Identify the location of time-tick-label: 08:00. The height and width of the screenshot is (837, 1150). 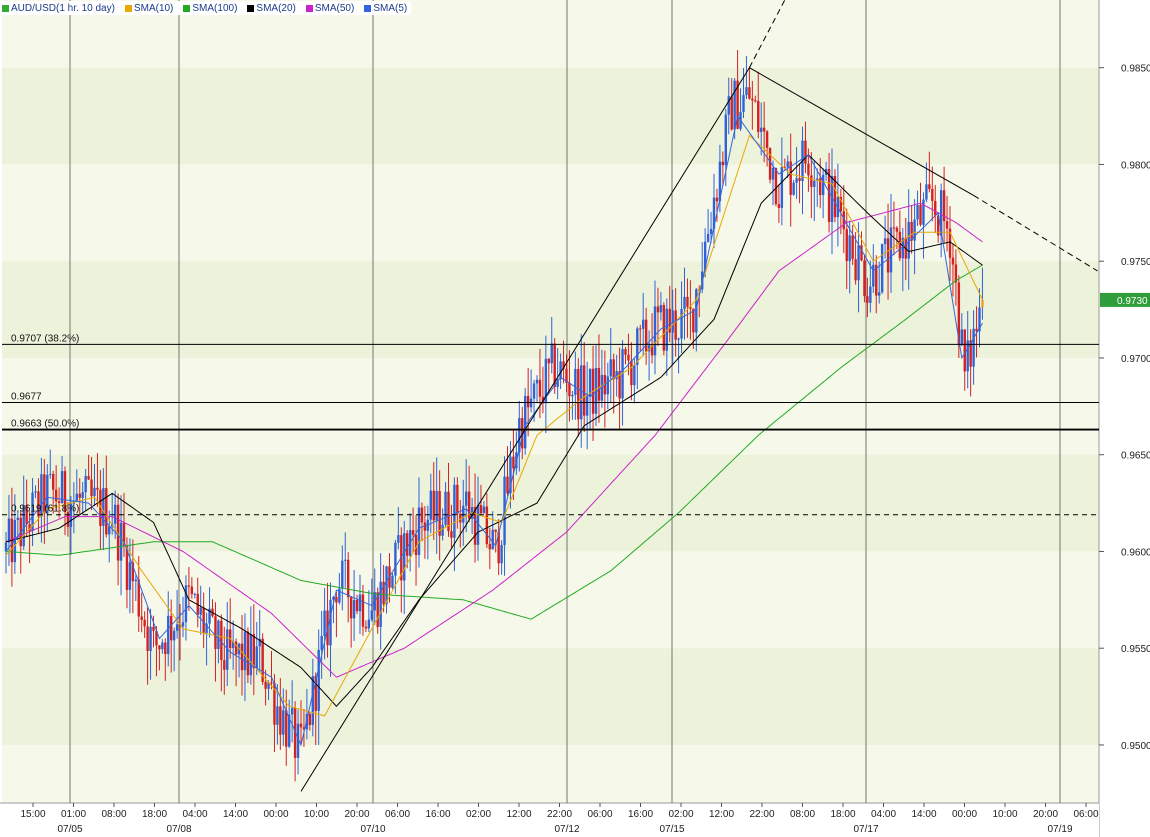
(802, 814).